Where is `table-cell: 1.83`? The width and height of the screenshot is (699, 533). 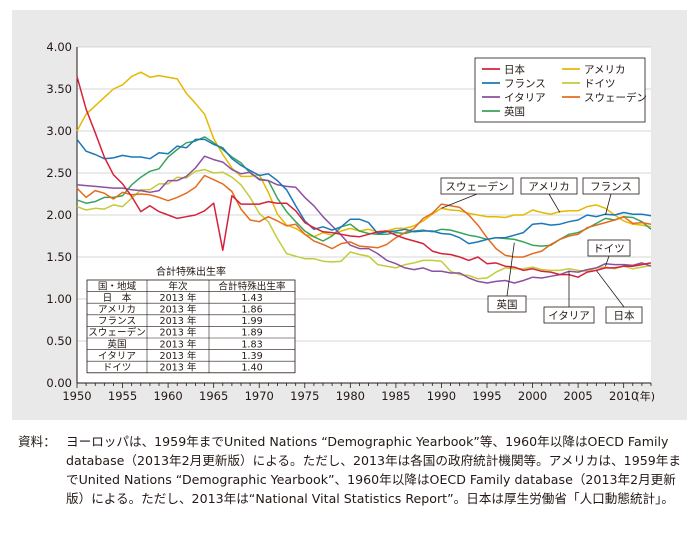 table-cell: 1.83 is located at coordinates (251, 344).